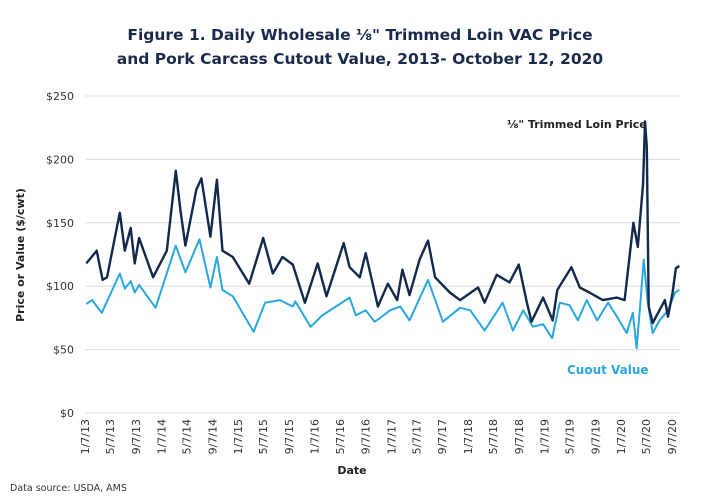  I want to click on x-tick-label: 9/7/16, so click(366, 436).